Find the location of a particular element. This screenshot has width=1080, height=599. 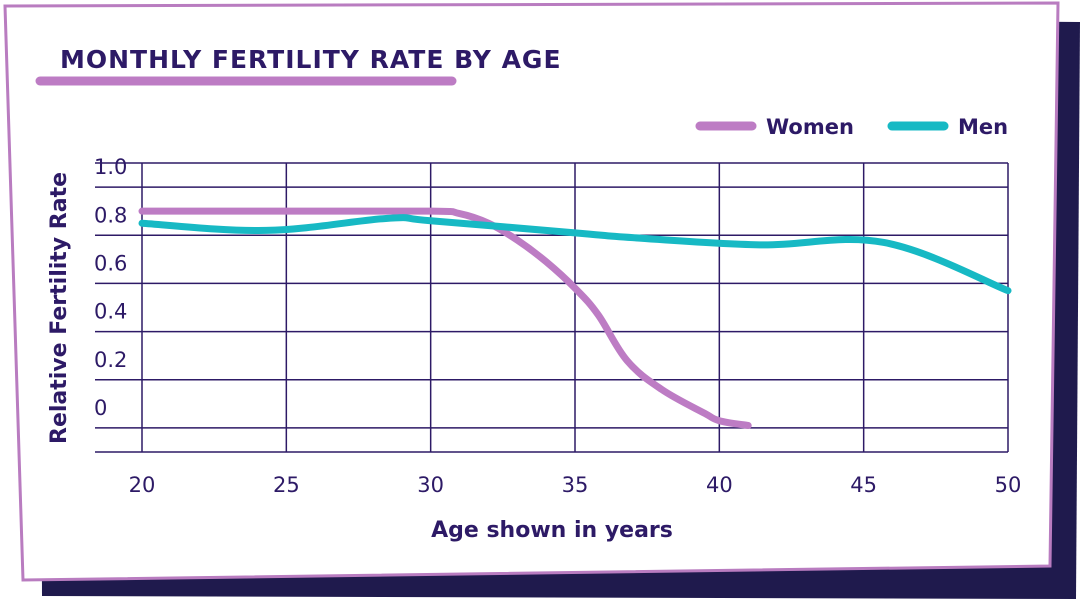

x-tick-label: 25 is located at coordinates (286, 485).